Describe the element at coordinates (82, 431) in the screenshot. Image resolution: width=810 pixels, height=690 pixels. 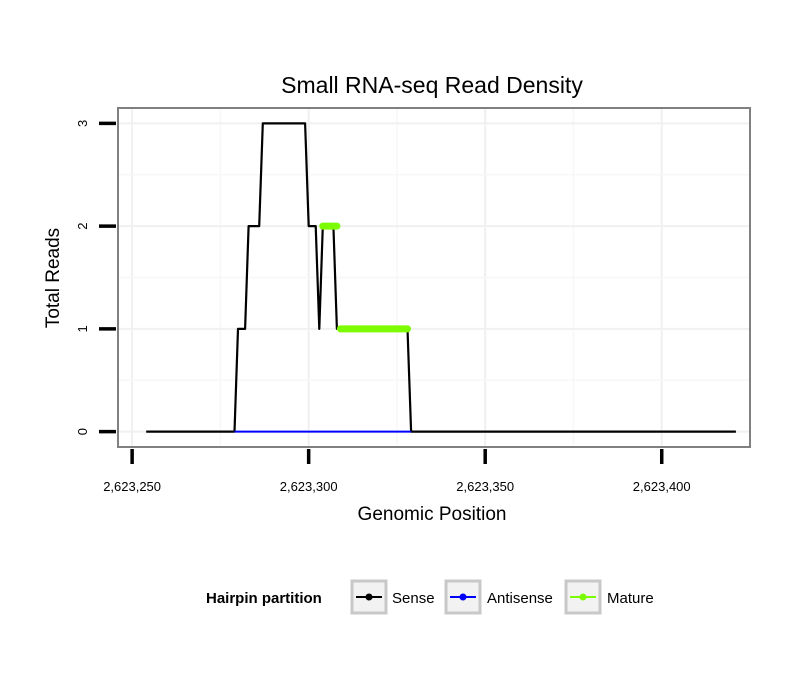
I see `y-tick-label: 0` at that location.